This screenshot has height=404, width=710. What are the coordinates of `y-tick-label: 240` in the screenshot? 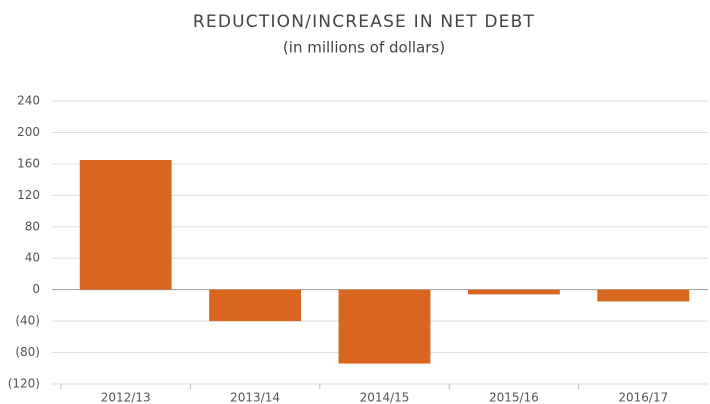 It's located at (28, 101).